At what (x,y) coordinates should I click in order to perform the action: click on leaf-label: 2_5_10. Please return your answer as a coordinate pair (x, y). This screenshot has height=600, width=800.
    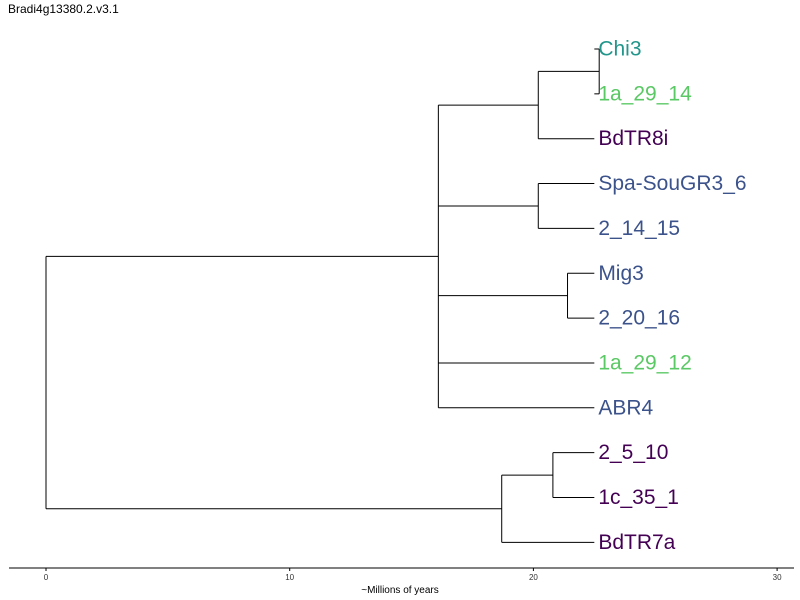
    Looking at the image, I should click on (633, 452).